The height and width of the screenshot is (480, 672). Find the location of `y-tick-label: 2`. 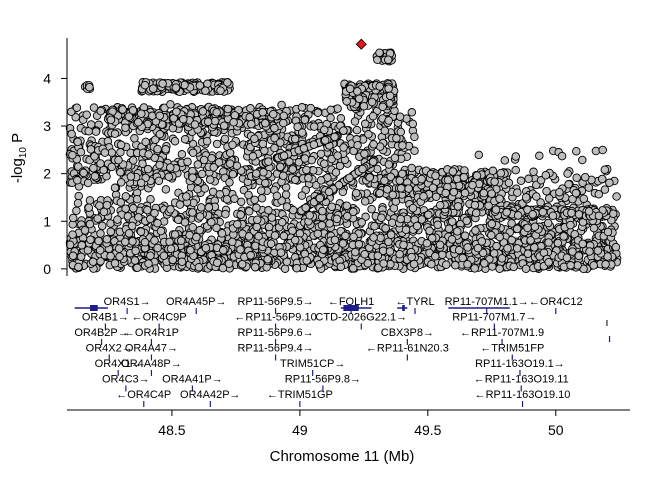

y-tick-label: 2 is located at coordinates (47, 174).